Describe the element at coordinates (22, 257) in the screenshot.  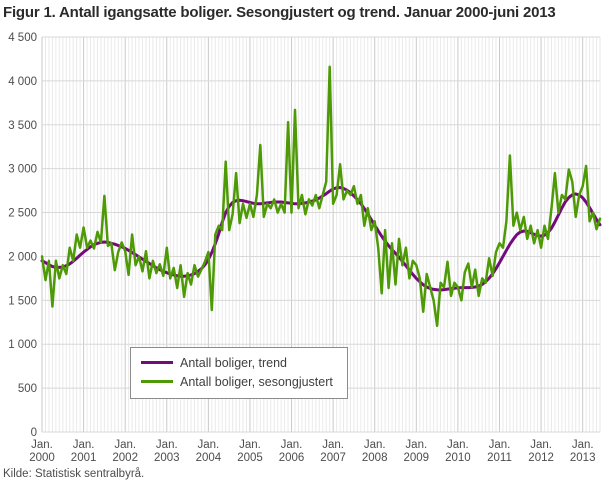
I see `svg-text: 2 000` at that location.